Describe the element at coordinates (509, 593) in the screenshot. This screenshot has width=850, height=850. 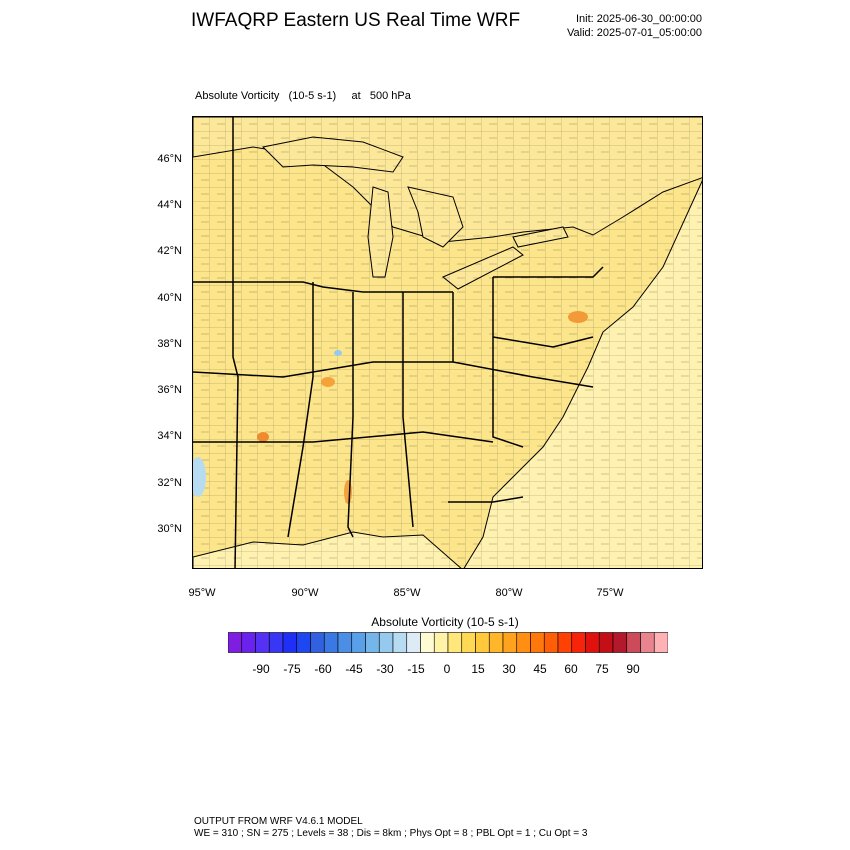
I see `lon-label: 80°W` at that location.